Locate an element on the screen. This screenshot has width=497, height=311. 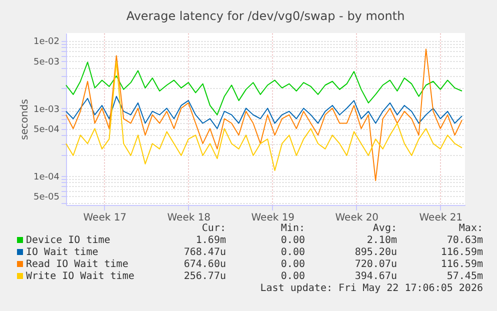
text: 2.10m is located at coordinates (381, 240).